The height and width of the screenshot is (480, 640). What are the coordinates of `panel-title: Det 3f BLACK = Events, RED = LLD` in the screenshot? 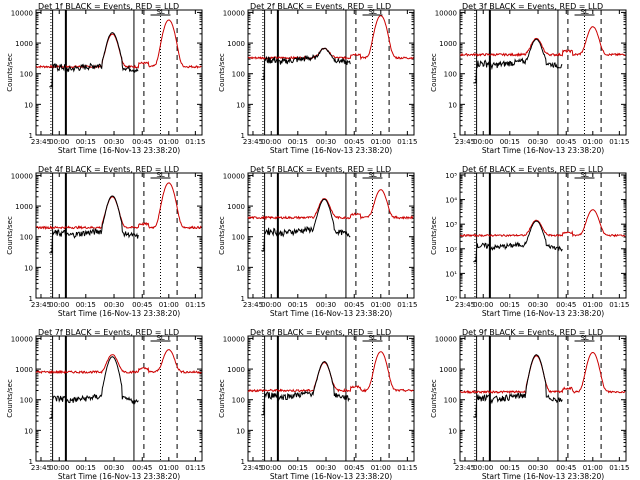 It's located at (532, 6).